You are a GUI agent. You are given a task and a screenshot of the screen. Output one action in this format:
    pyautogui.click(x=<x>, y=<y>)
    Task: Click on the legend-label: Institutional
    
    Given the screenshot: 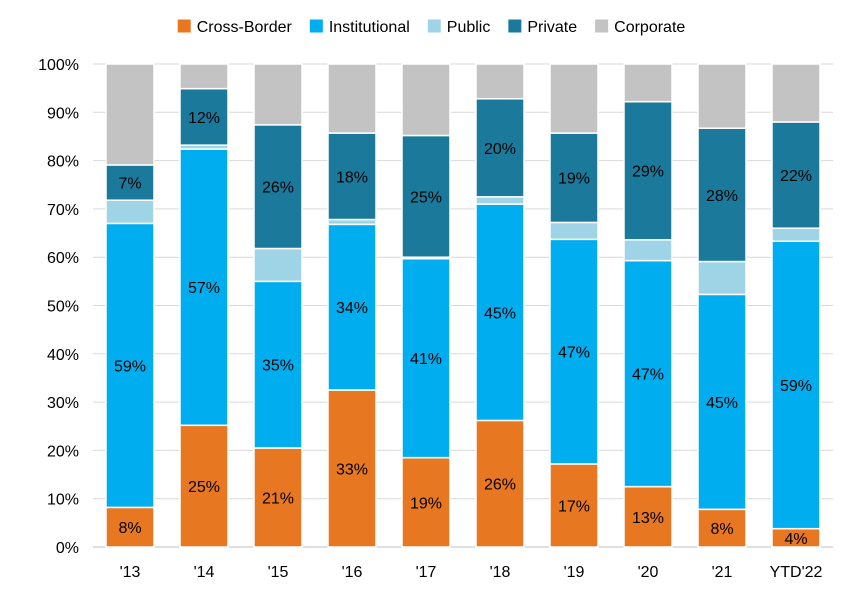 What is the action you would take?
    pyautogui.click(x=369, y=27)
    